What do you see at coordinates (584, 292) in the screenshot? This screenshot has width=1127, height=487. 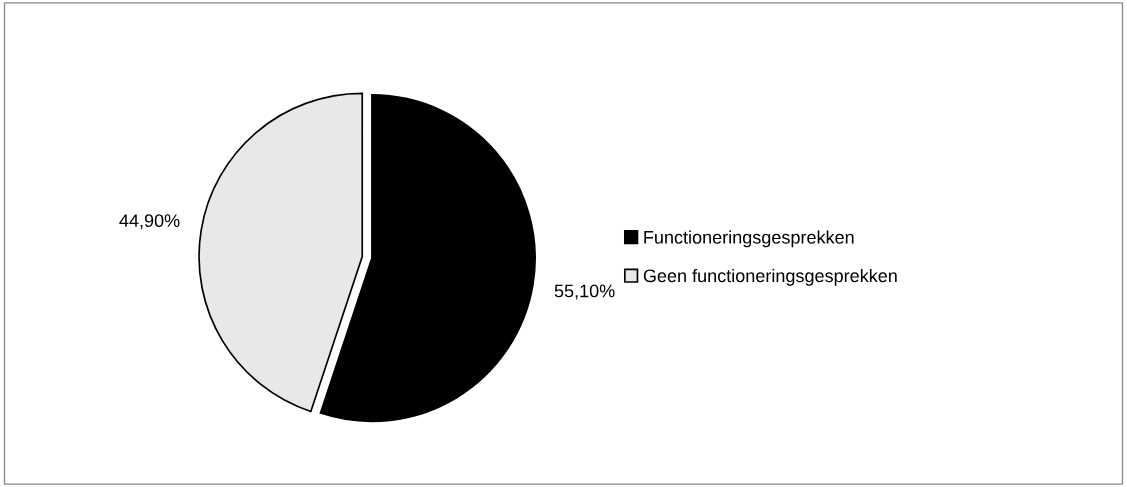 I see `data-label: 55,10%` at bounding box center [584, 292].